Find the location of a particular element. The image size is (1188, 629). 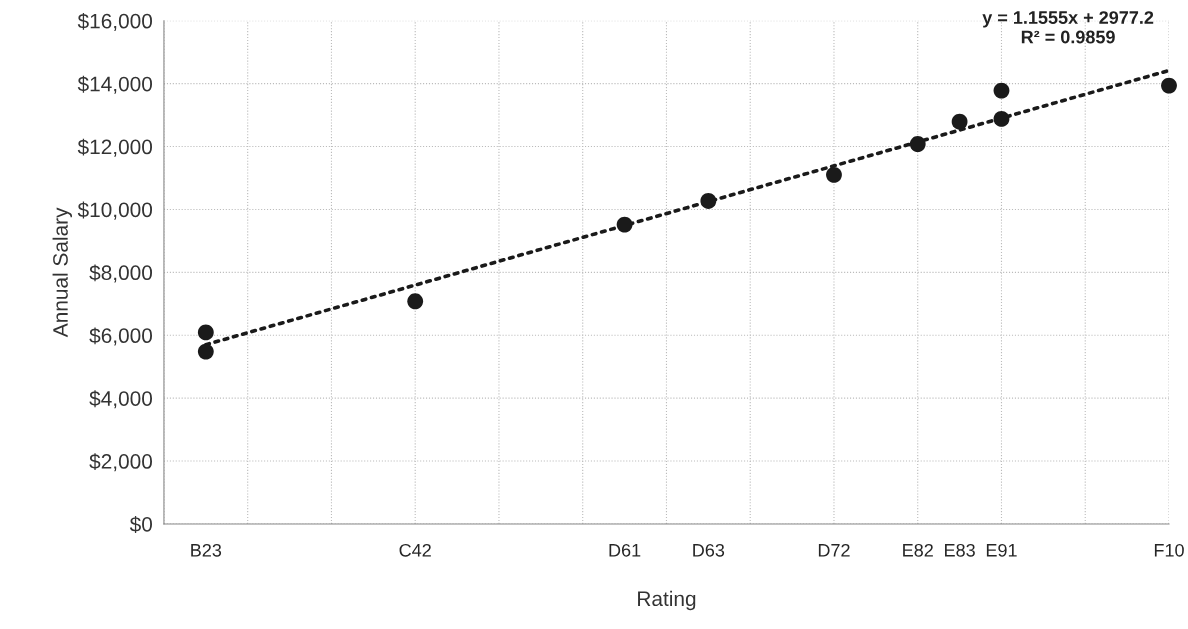

y-tick-label: $2,000 is located at coordinates (121, 462).